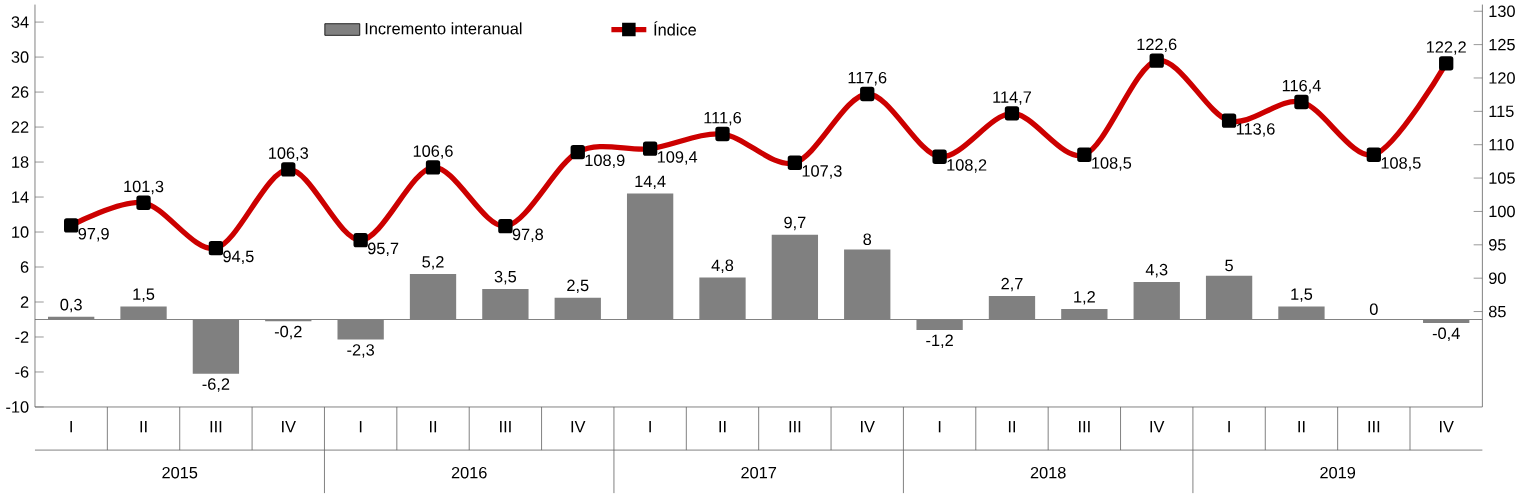 This screenshot has width=1521, height=494. Describe the element at coordinates (20, 162) in the screenshot. I see `y-tick-label: 18` at that location.